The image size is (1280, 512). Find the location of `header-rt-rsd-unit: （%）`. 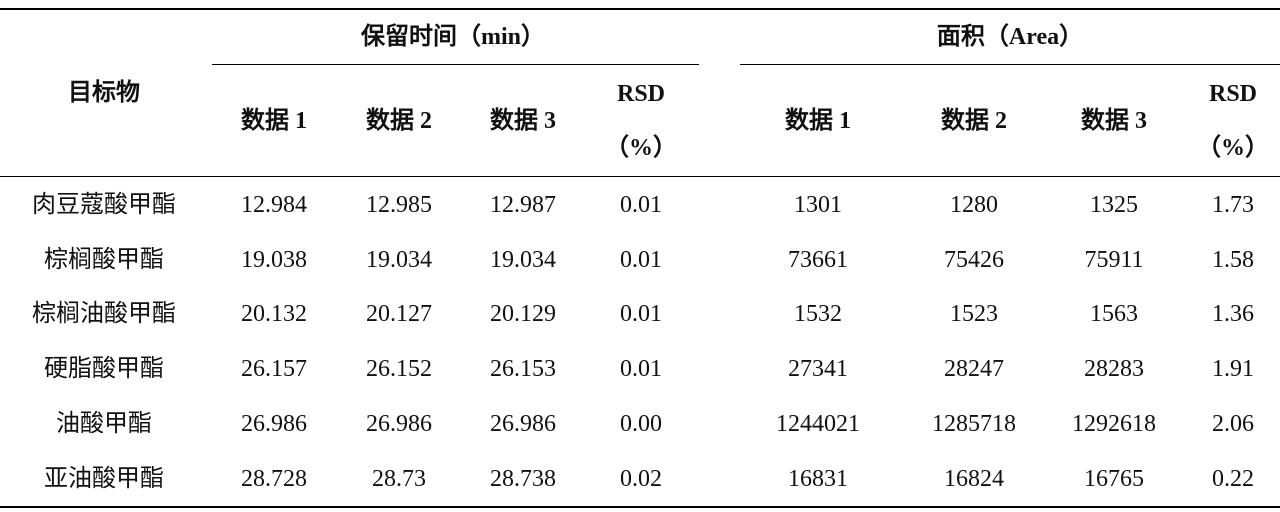

header-rt-rsd-unit: （%） is located at coordinates (641, 148).